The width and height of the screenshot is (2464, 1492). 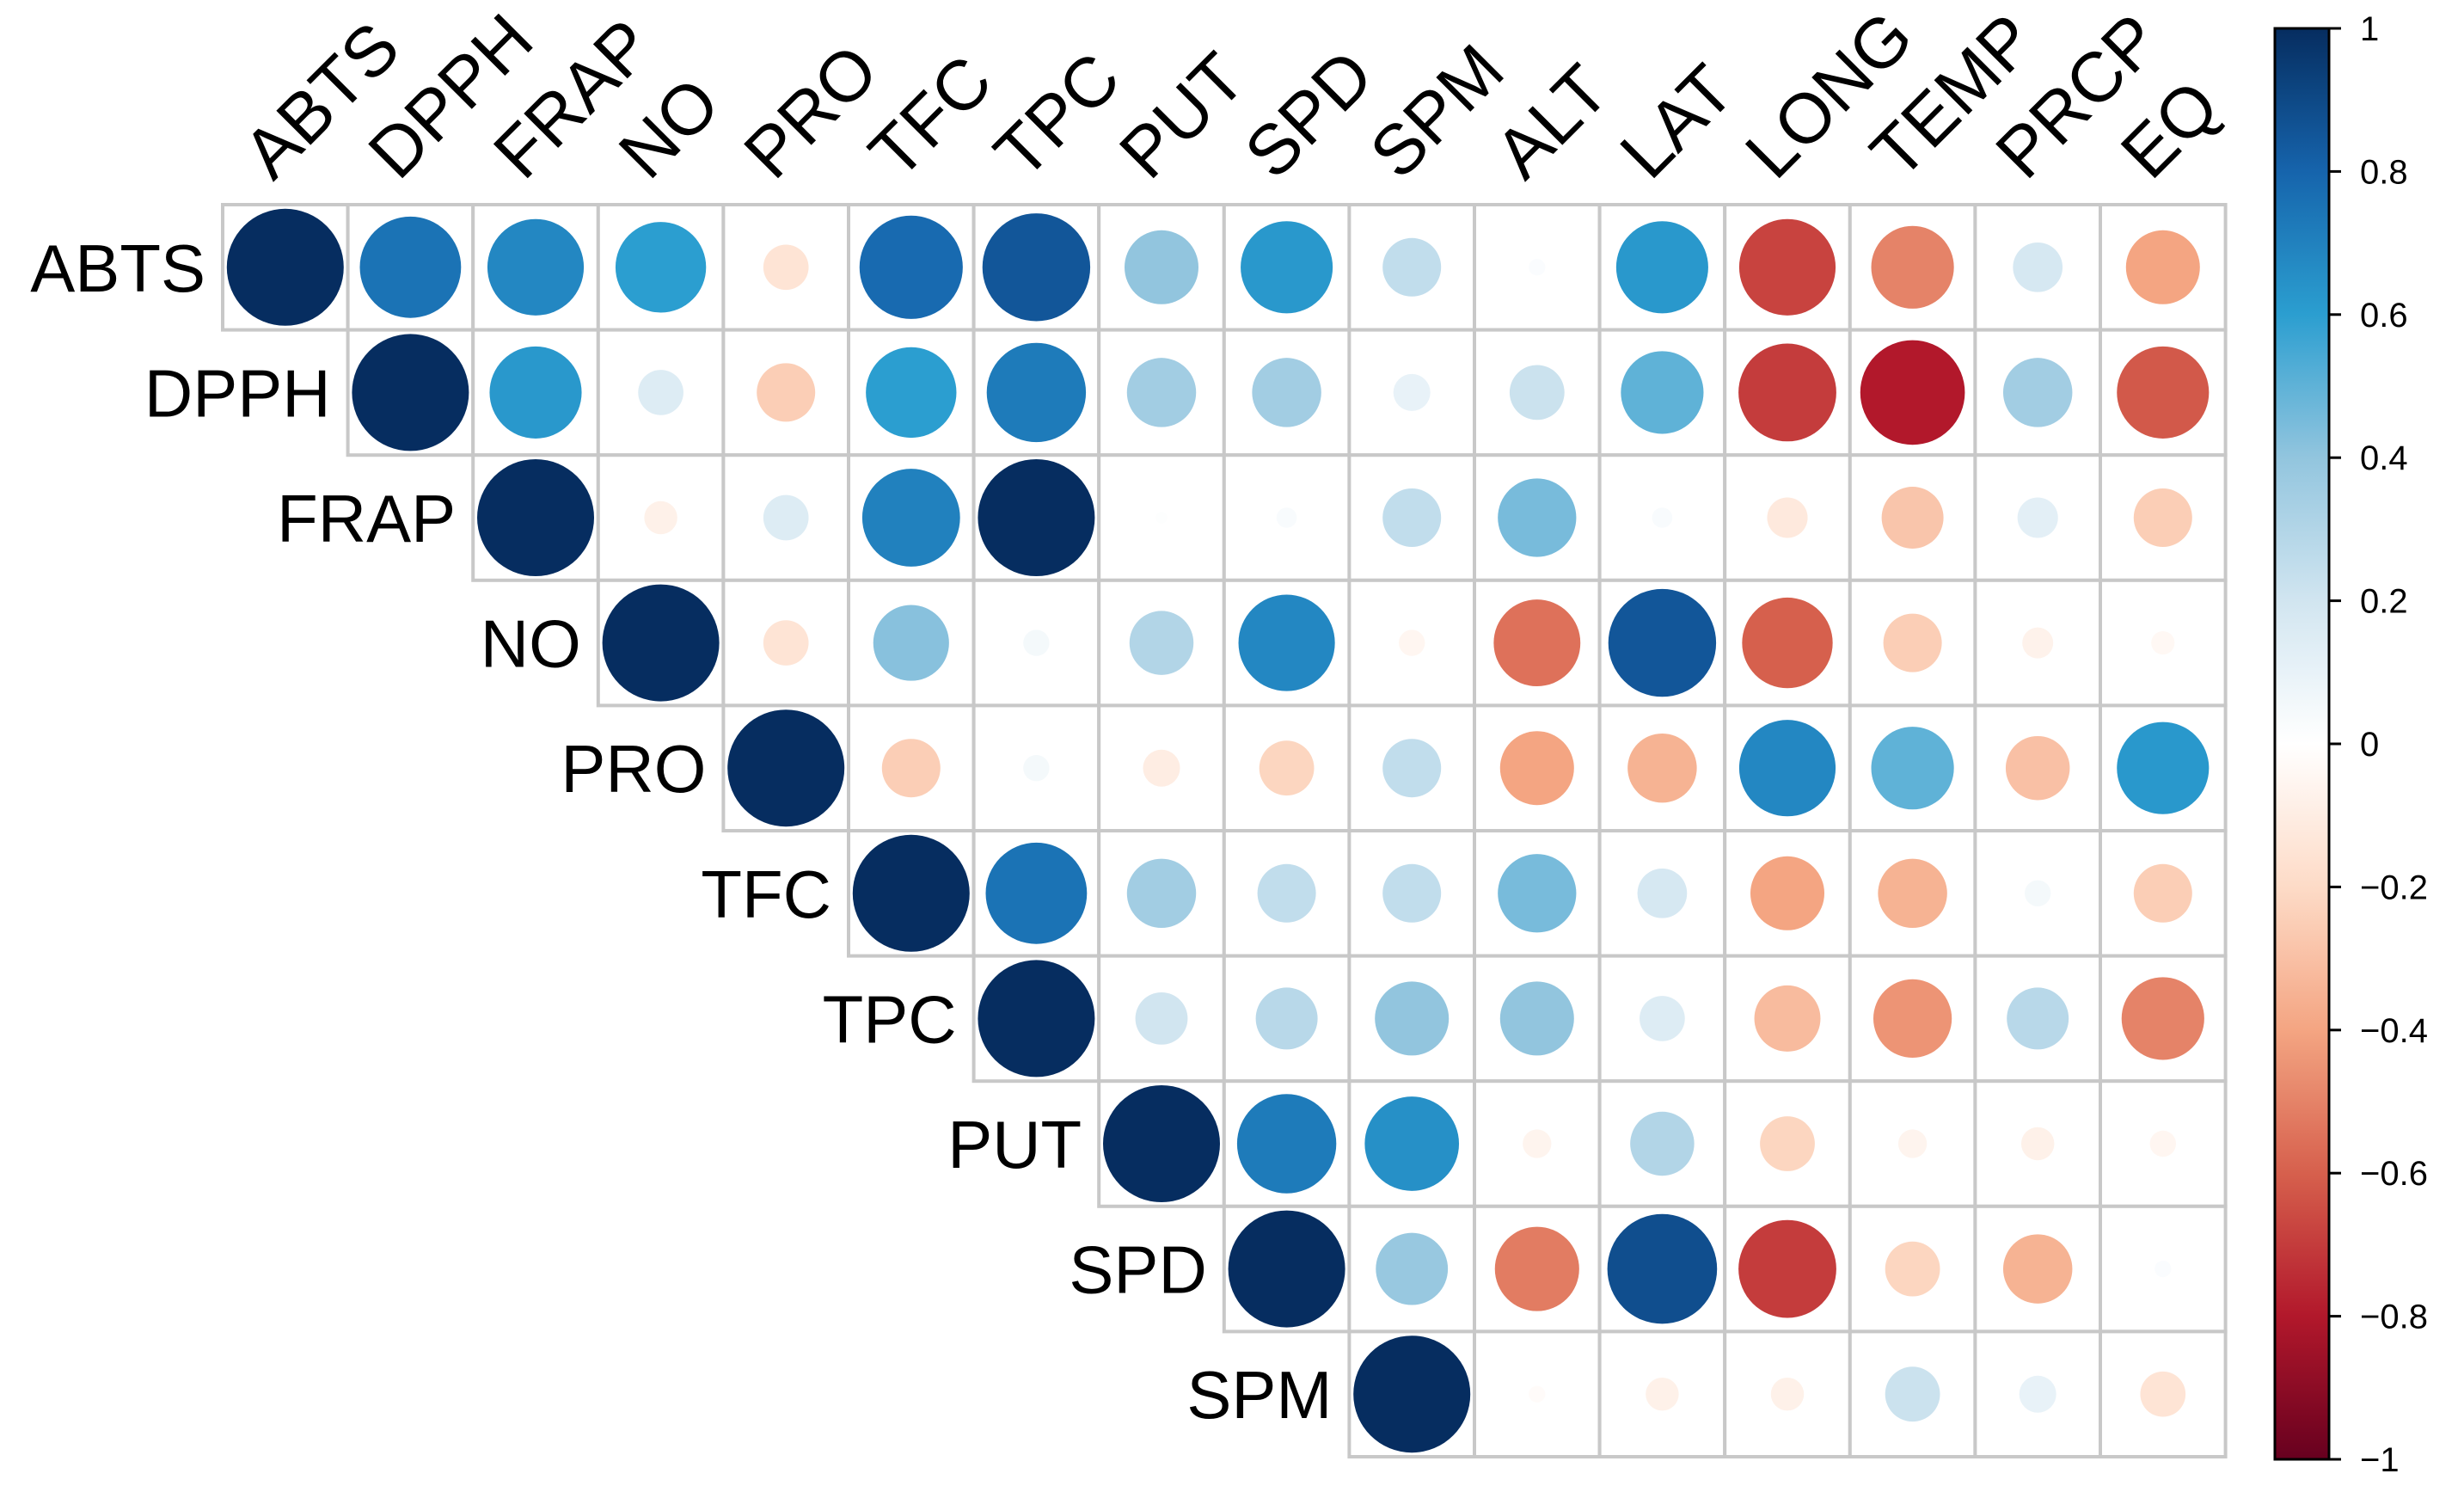 What do you see at coordinates (2162, 893) in the screenshot?
I see `corr-circle-tfc-eq` at bounding box center [2162, 893].